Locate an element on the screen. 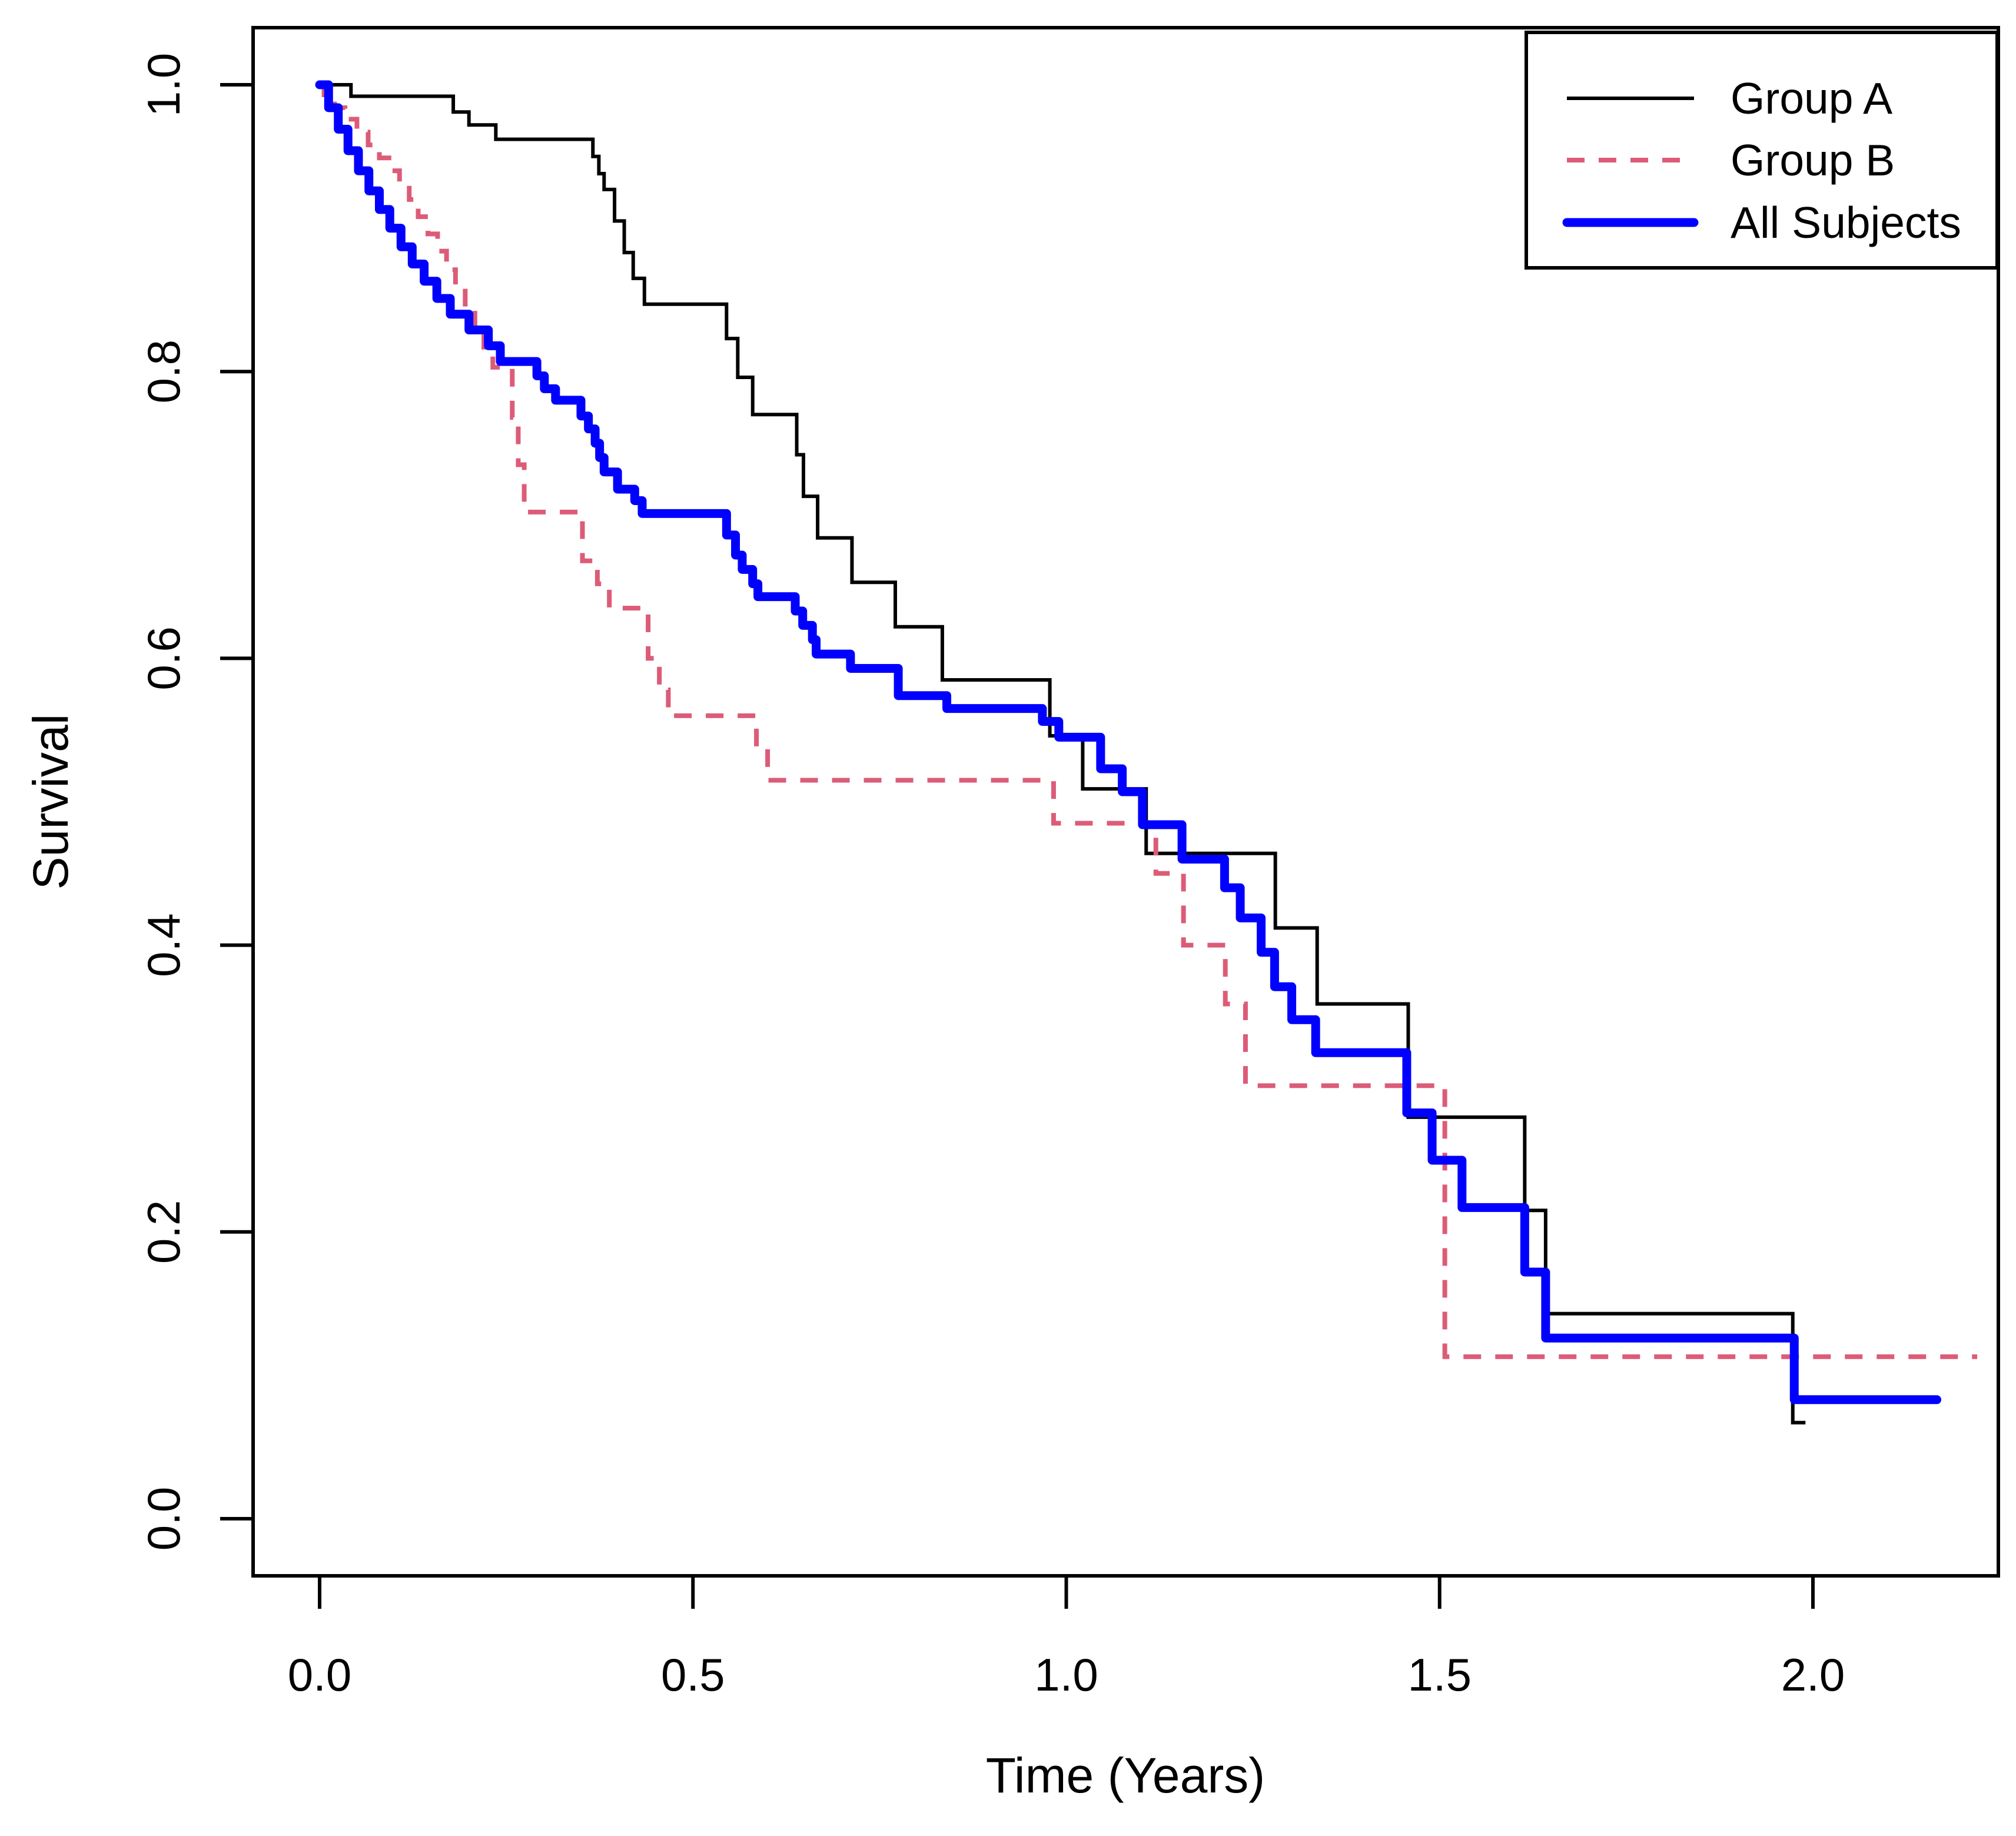 The image size is (2016, 1836). legend: Group A Group B All Subjects is located at coordinates (1762, 150).